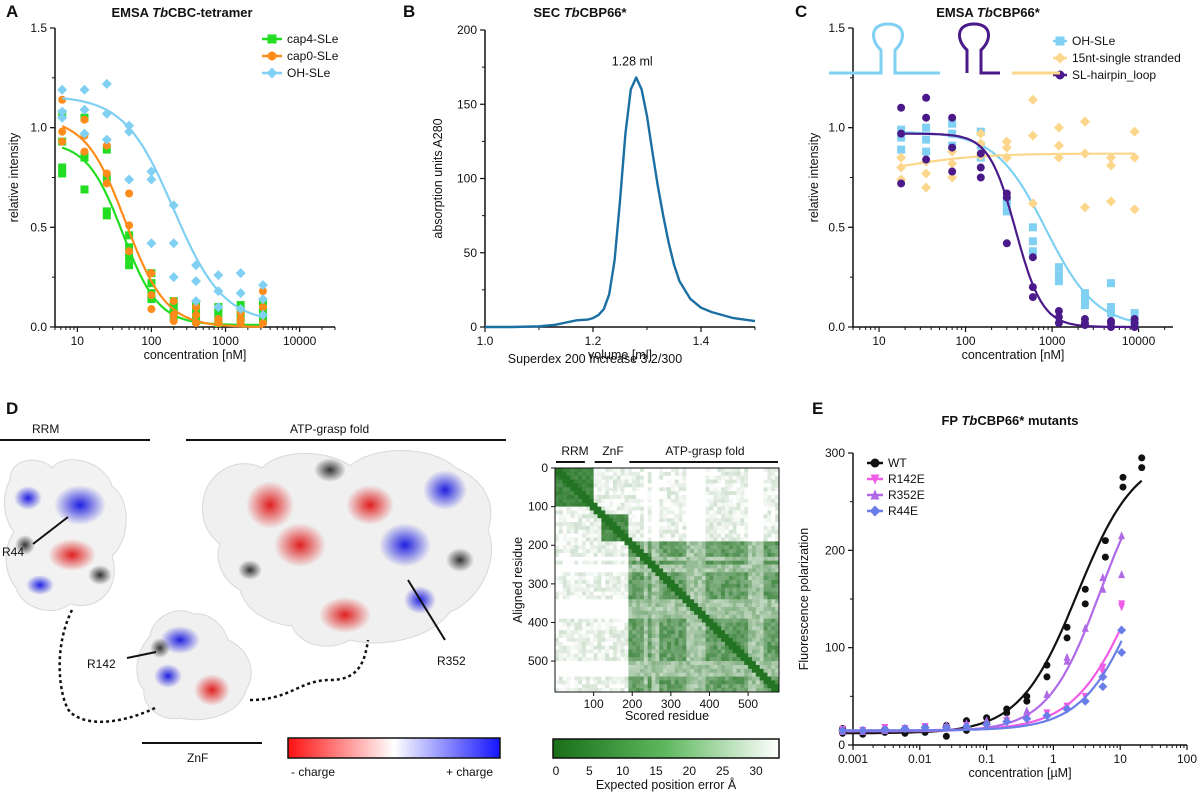 Image resolution: width=1200 pixels, height=792 pixels. I want to click on y-tick-label: 0.0, so click(38, 327).